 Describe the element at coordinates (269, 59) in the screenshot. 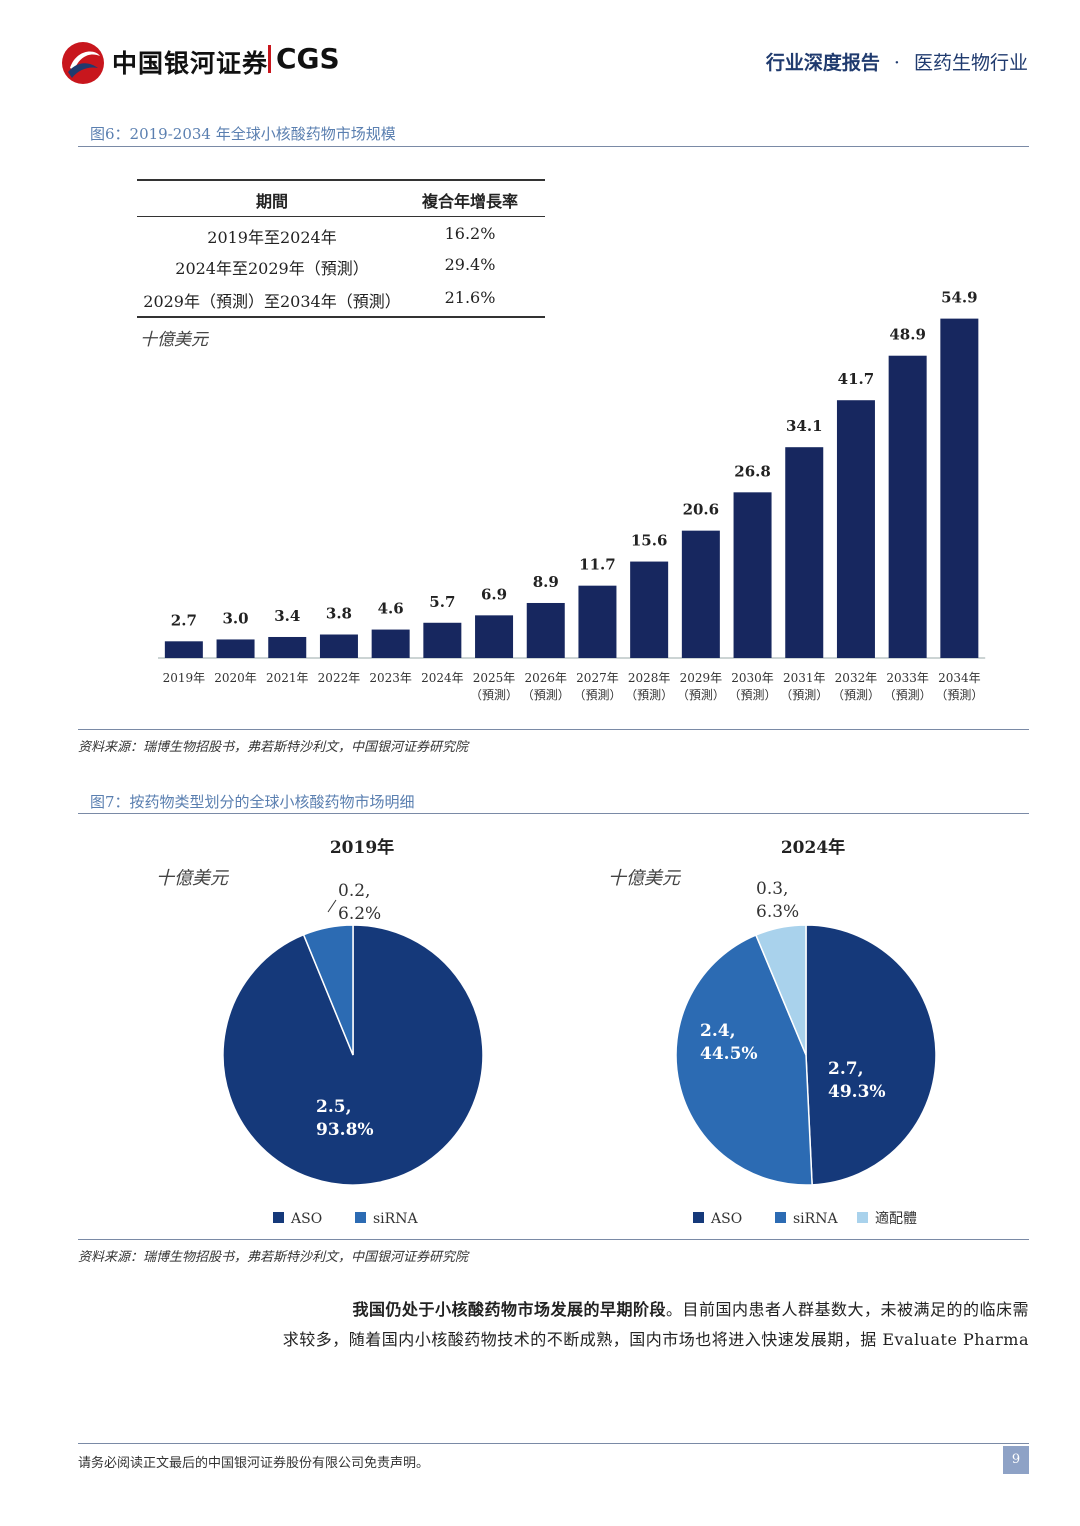

I see `brand-divider` at that location.